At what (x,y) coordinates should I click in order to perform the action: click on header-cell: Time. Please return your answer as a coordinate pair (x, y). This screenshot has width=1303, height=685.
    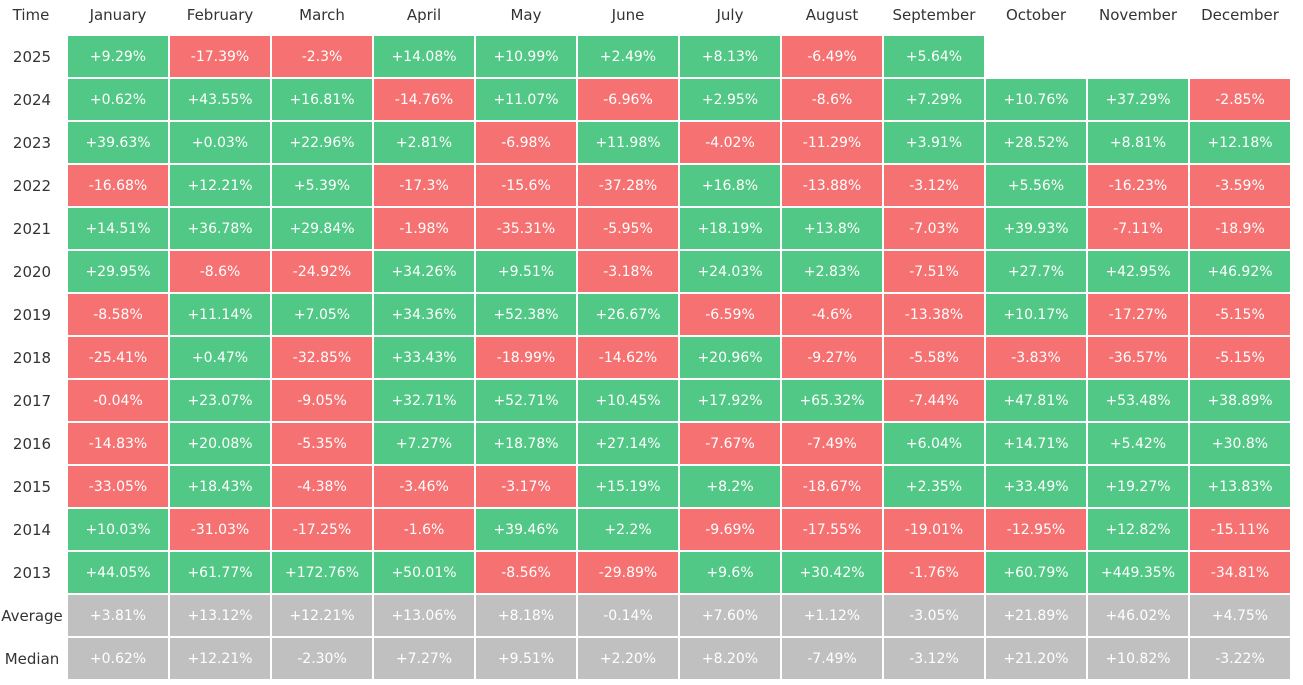
    Looking at the image, I should click on (31, 14).